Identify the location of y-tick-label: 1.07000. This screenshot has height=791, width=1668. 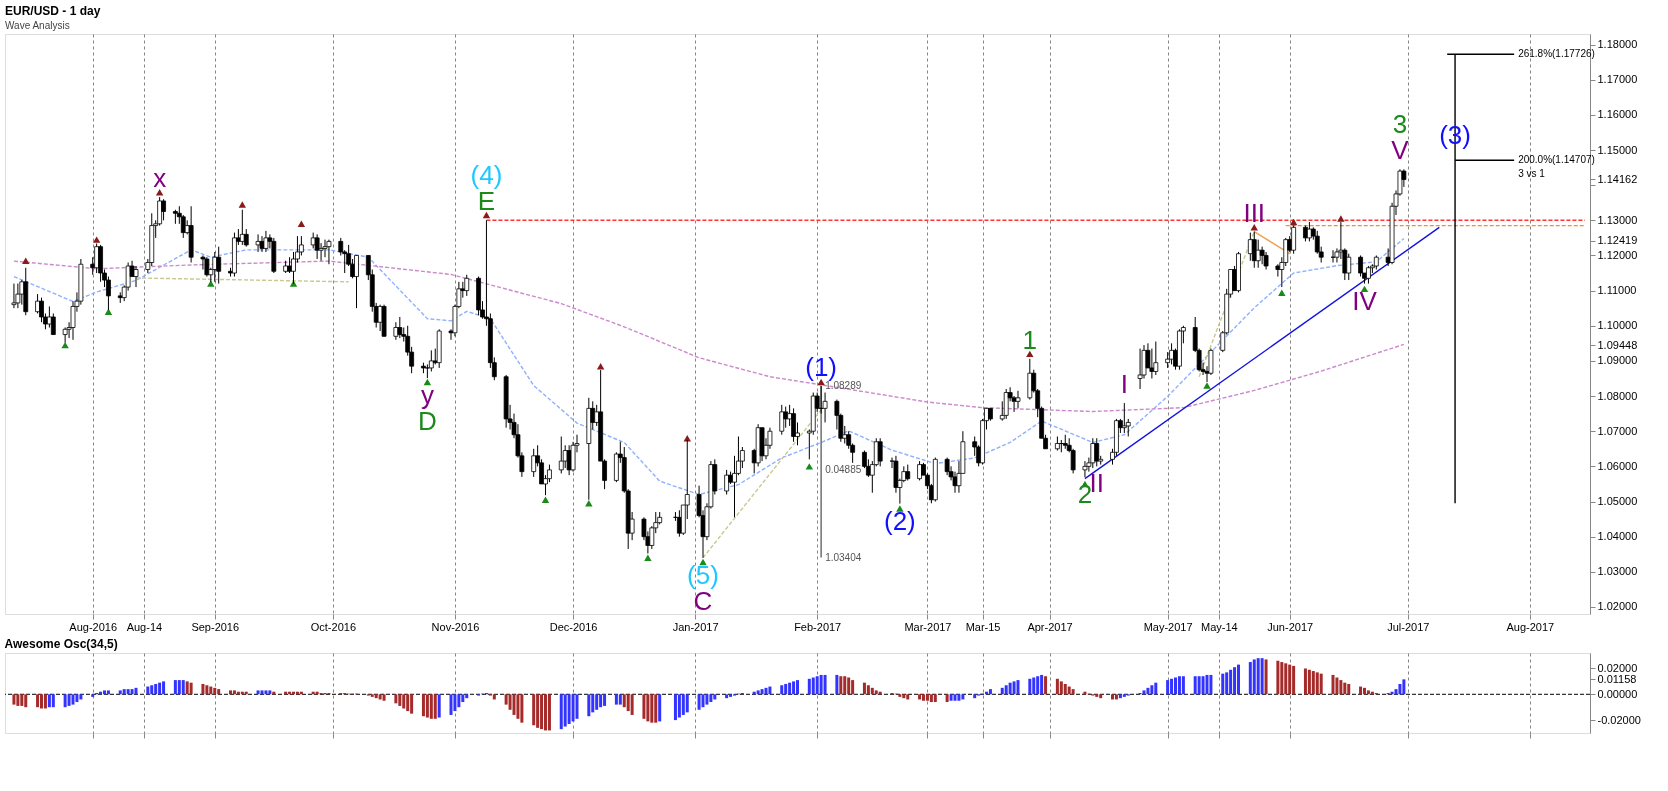
(1617, 430).